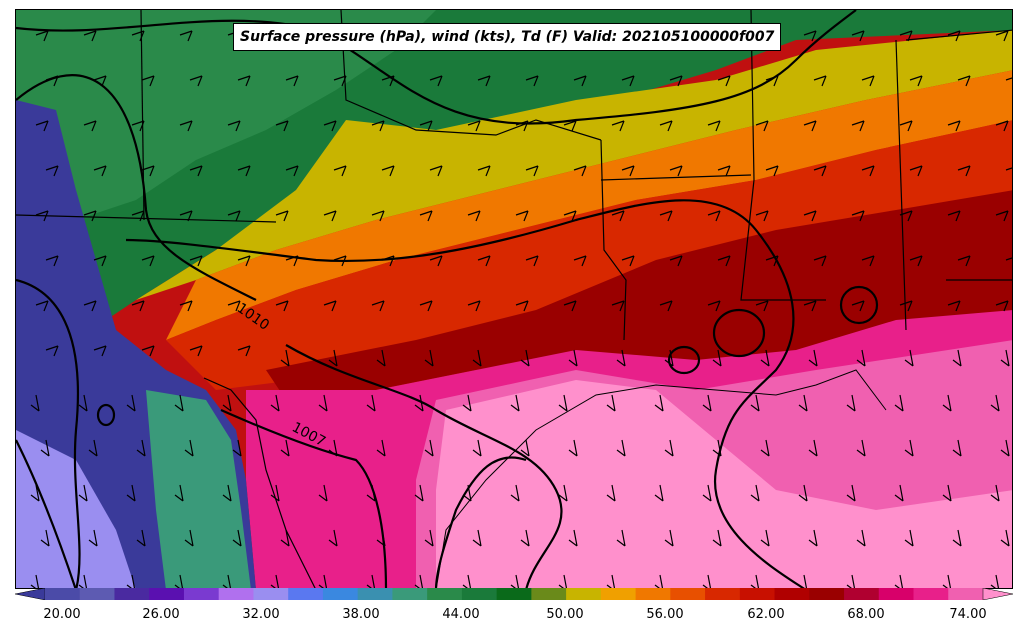 Image resolution: width=1022 pixels, height=633 pixels. Describe the element at coordinates (665, 614) in the screenshot. I see `colorbar-tick-label: 56.00` at that location.